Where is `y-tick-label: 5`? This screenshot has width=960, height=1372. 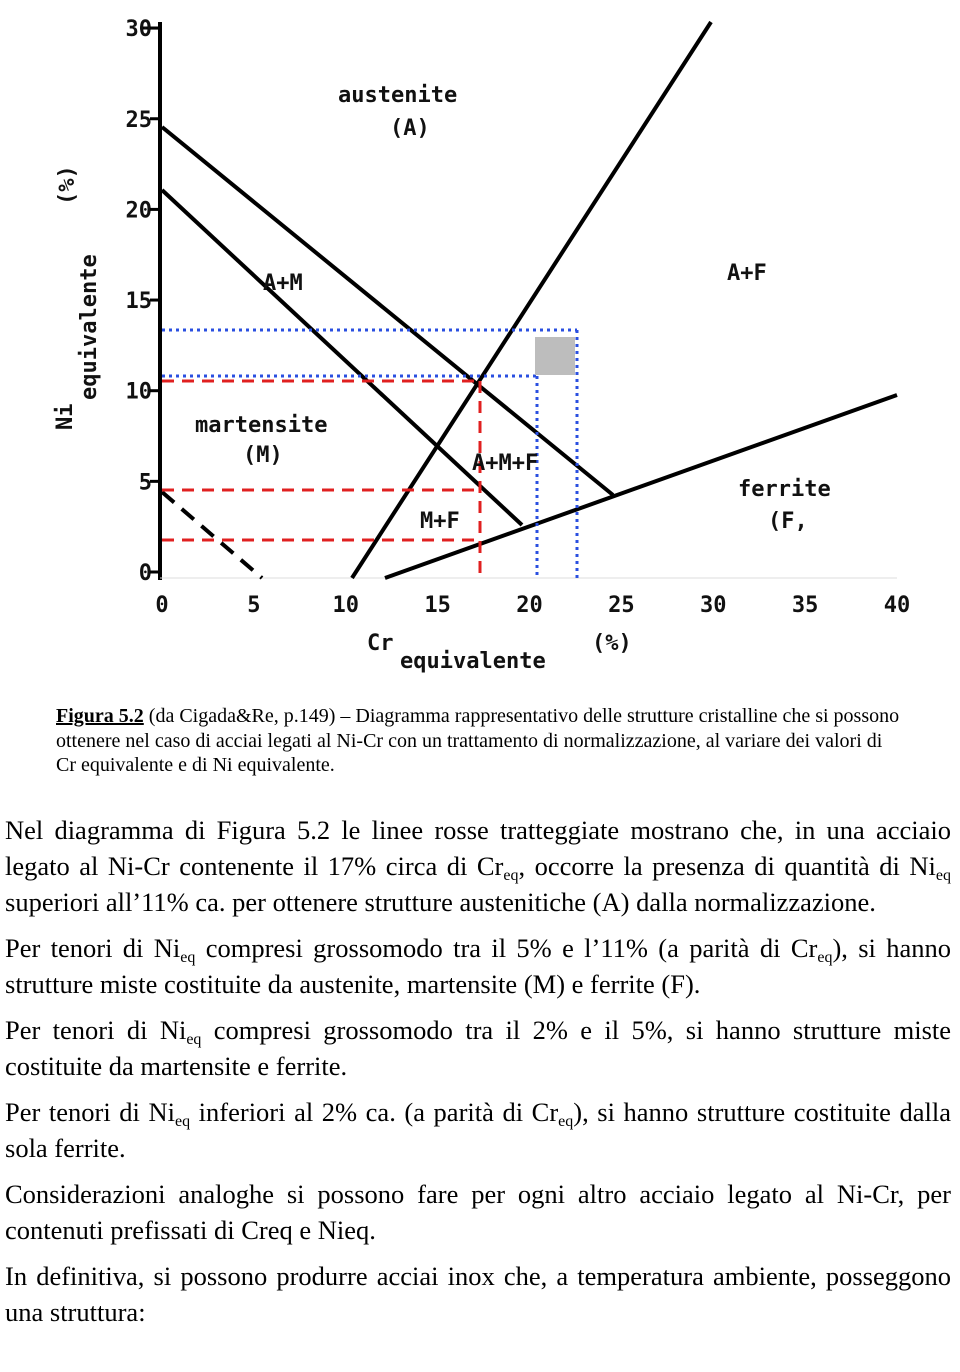
y-tick-label: 5 is located at coordinates (145, 482).